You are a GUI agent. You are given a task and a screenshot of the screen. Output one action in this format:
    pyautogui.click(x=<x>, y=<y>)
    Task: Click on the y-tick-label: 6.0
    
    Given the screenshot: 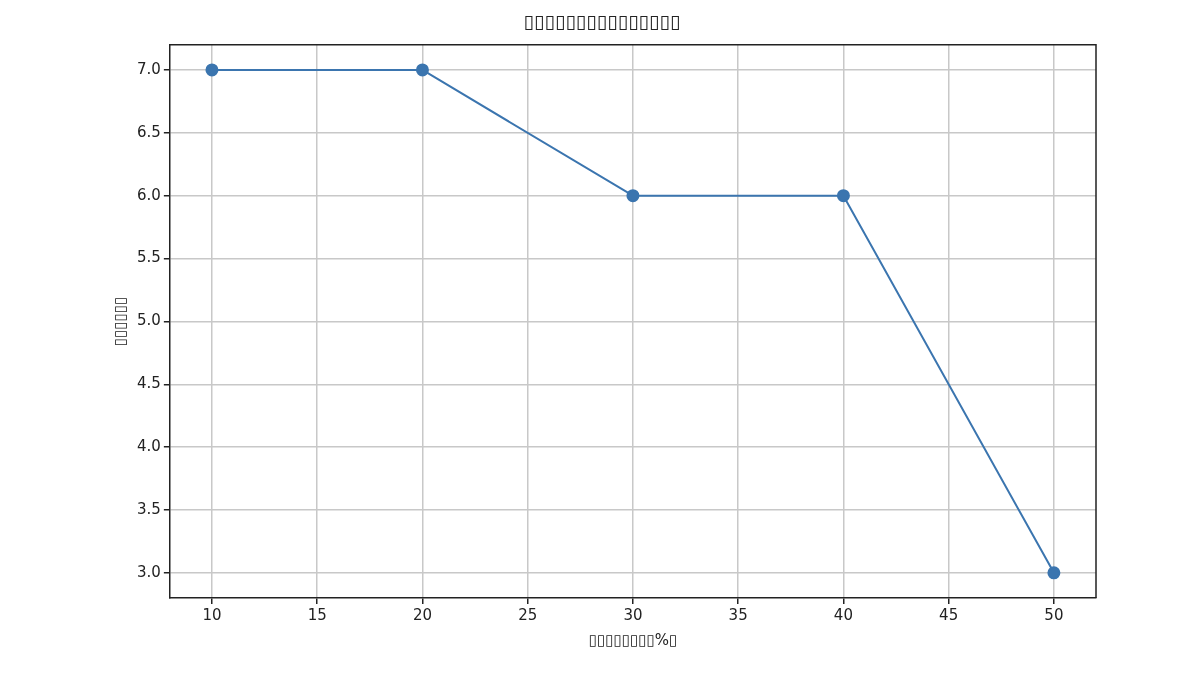 What is the action you would take?
    pyautogui.click(x=149, y=194)
    